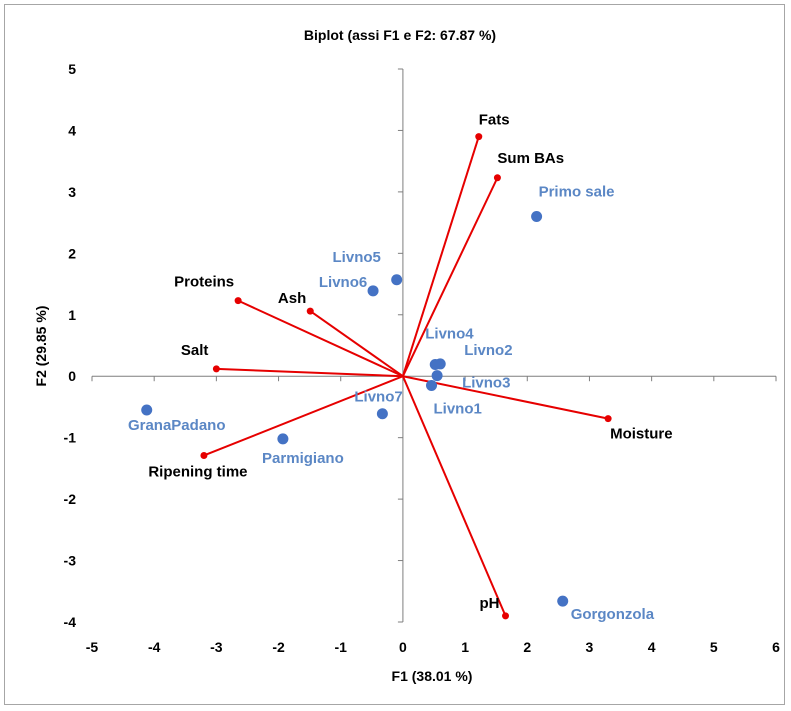 This screenshot has height=711, width=791. What do you see at coordinates (41, 346) in the screenshot?
I see `y-axis-title: F2 (29.85 %)` at bounding box center [41, 346].